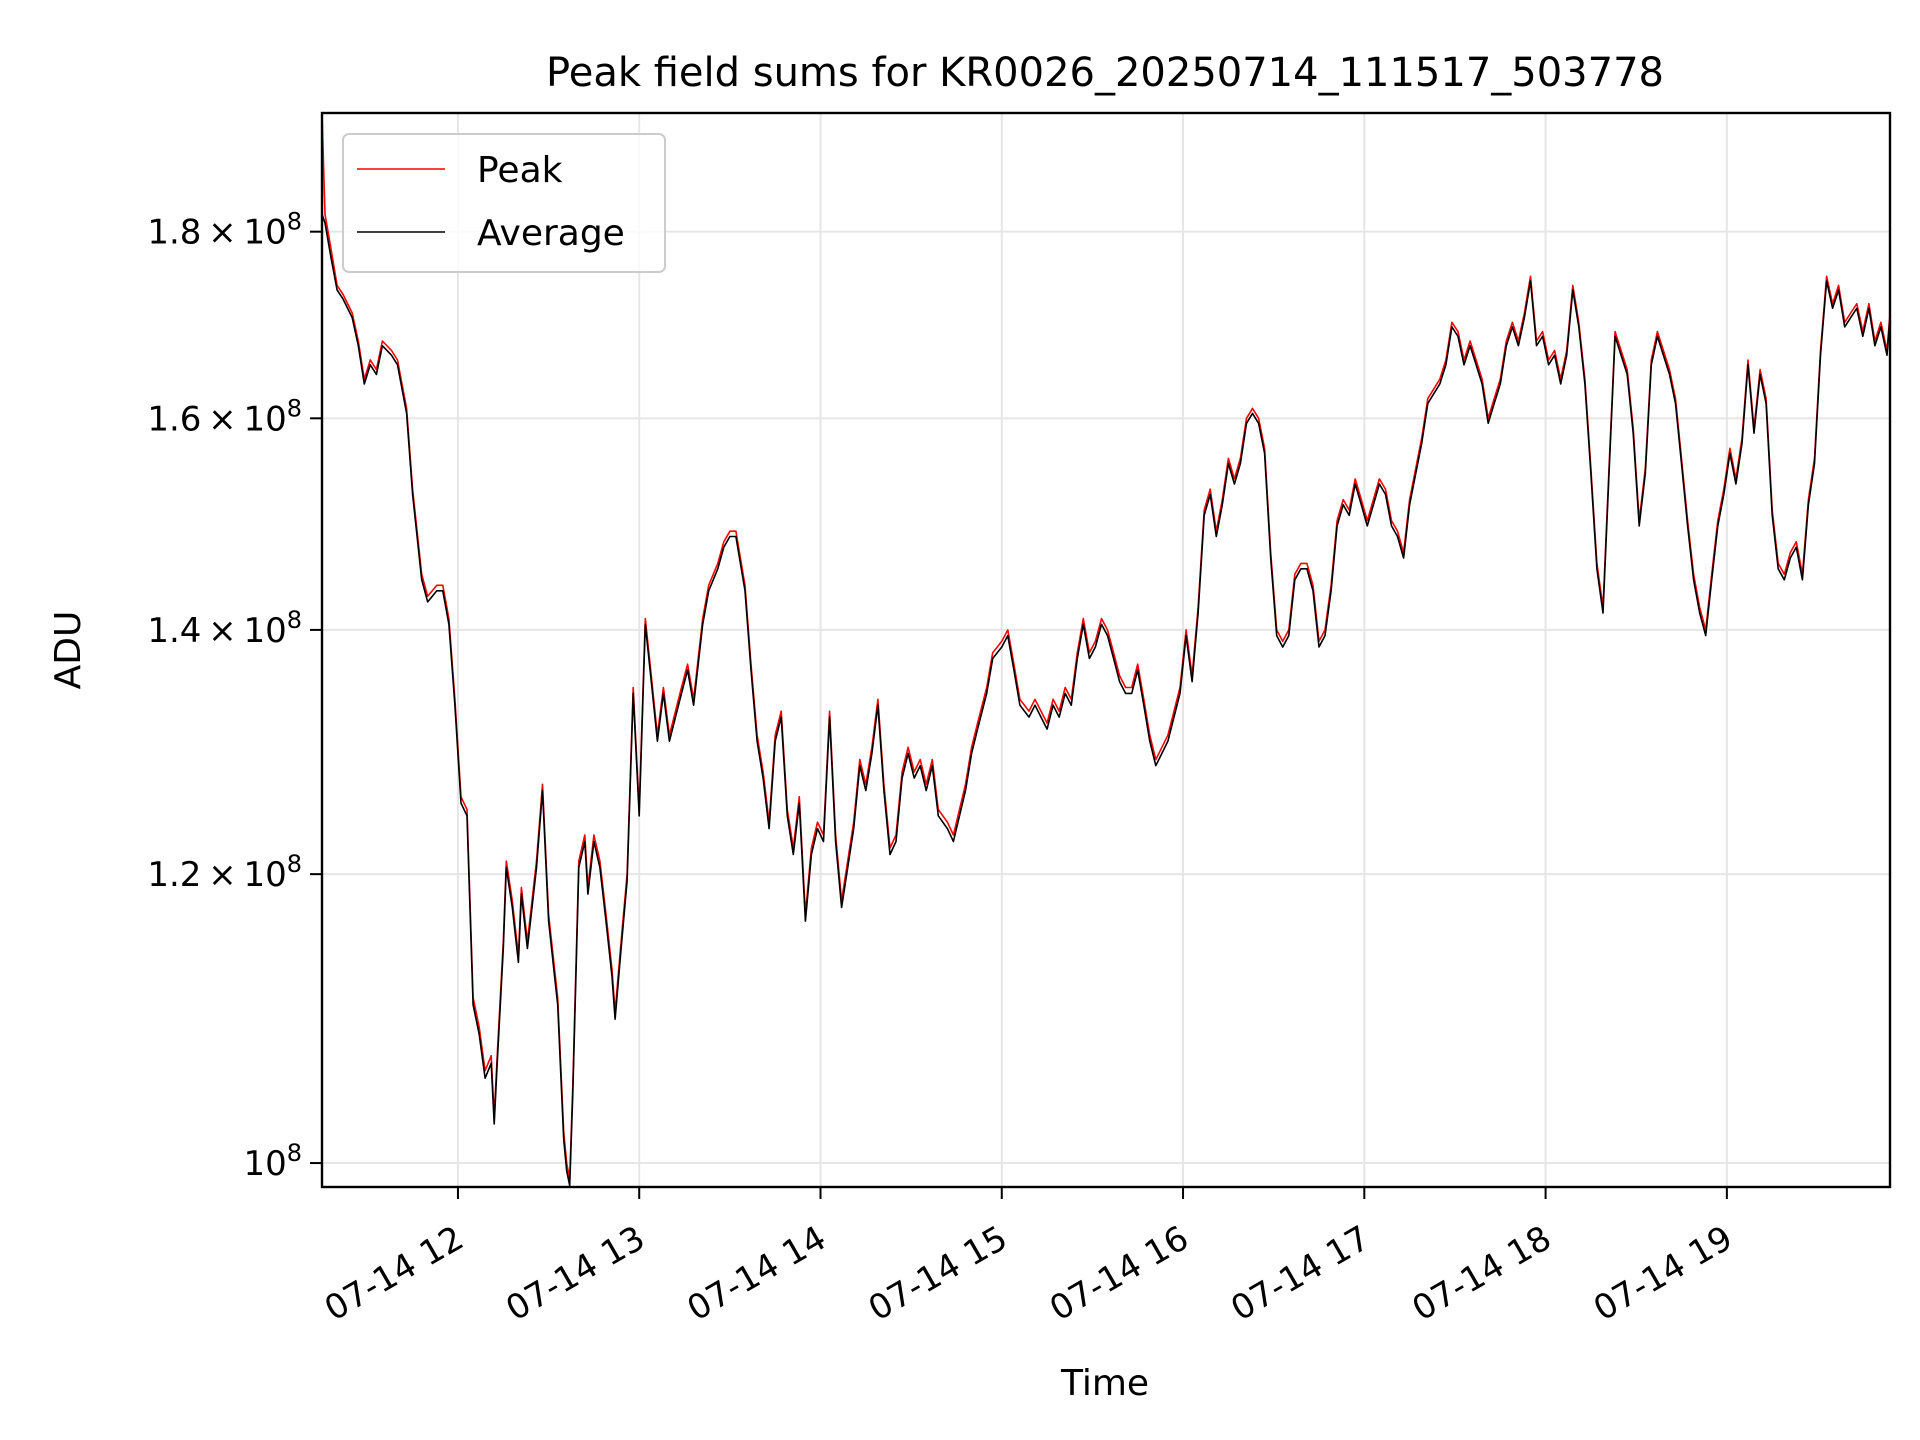 The width and height of the screenshot is (1920, 1440). Describe the element at coordinates (234, 696) in the screenshot. I see `y-axis-ticks: 108 1.2 × 108 1.4 × 108 1.6 × 108 1.8 × 108` at that location.